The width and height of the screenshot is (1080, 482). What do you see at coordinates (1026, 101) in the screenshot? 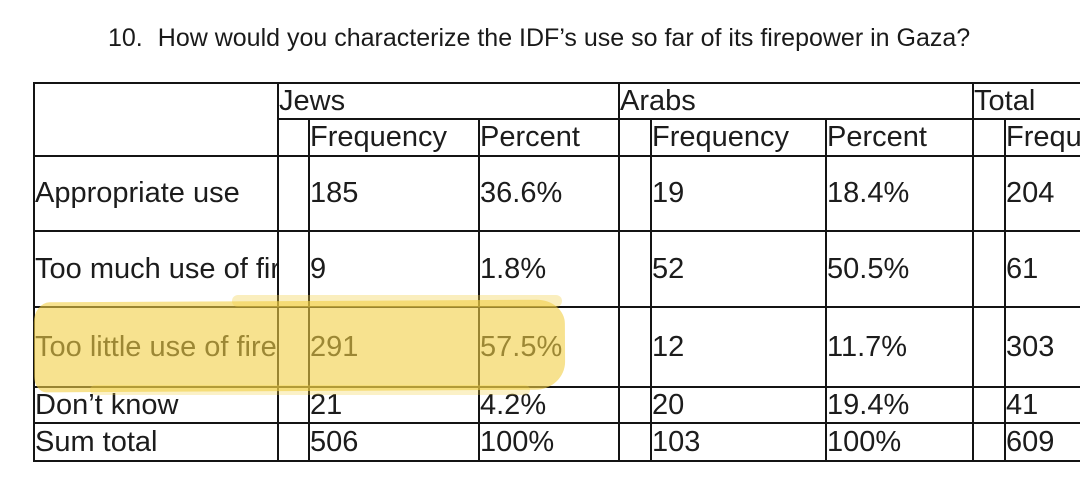
I see `group-header-total: Total` at bounding box center [1026, 101].